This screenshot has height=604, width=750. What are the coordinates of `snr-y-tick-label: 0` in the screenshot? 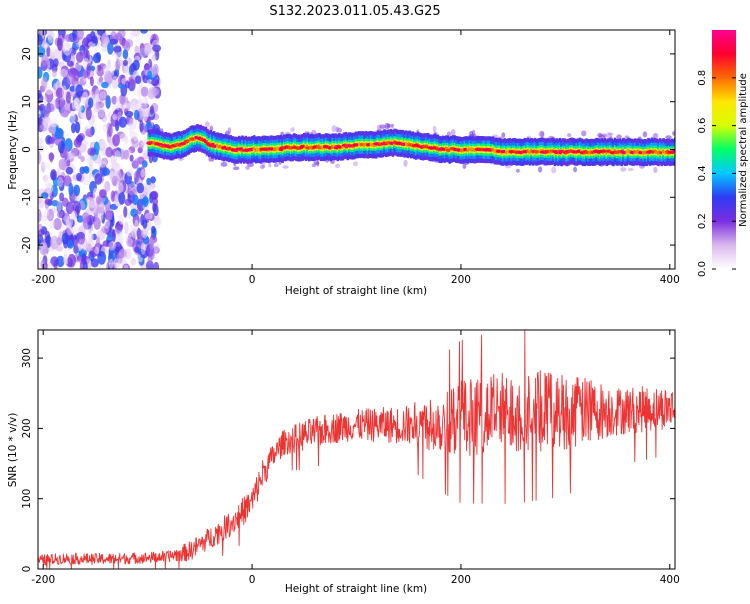 It's located at (27, 569).